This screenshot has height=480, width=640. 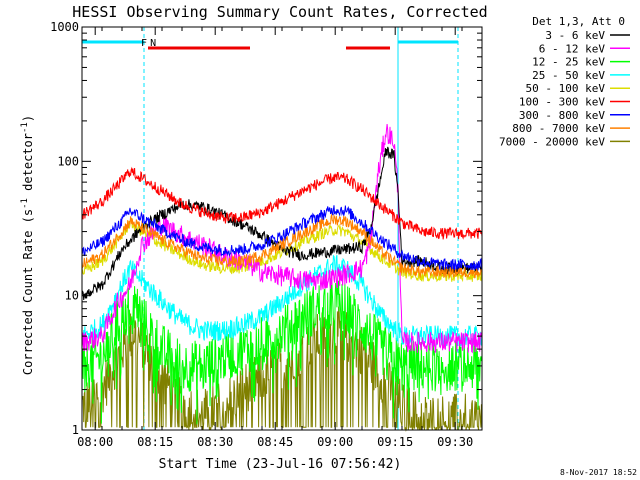 What do you see at coordinates (552, 141) in the screenshot?
I see `legend-label-8: 7000 - 20000 keV` at bounding box center [552, 141].